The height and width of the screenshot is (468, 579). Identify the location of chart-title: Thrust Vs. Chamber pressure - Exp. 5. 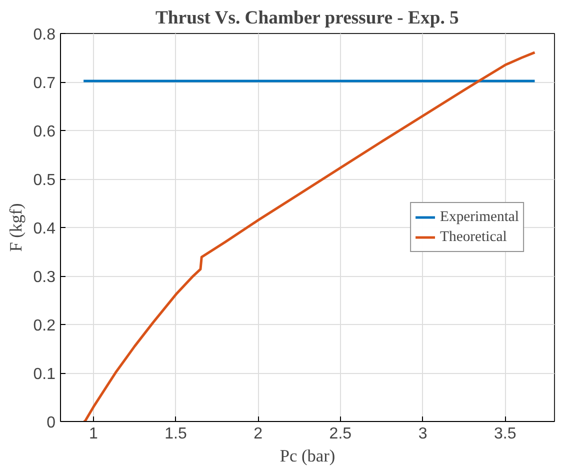
(307, 18).